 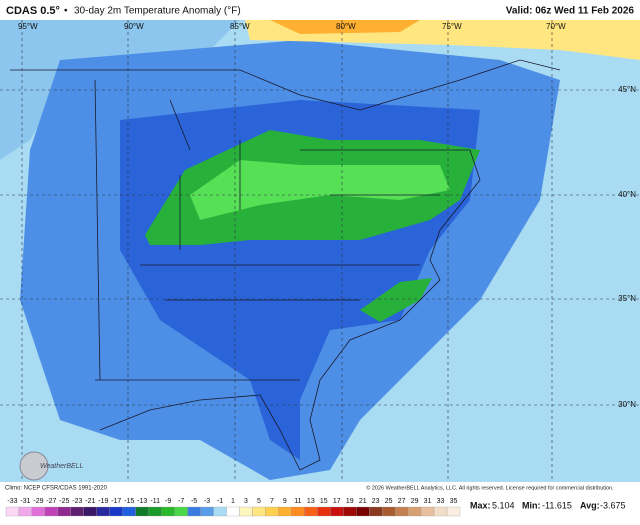 I want to click on lat-label: 40°N, so click(x=627, y=194).